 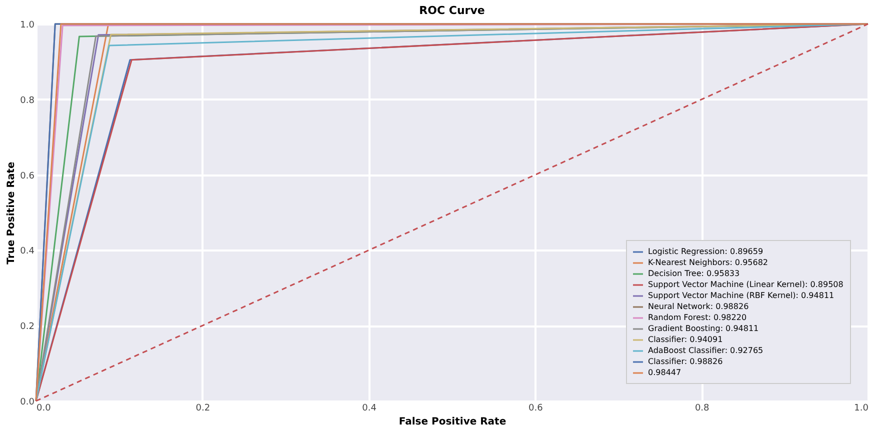 What do you see at coordinates (861, 409) in the screenshot?
I see `x-tick-label: 1.0` at bounding box center [861, 409].